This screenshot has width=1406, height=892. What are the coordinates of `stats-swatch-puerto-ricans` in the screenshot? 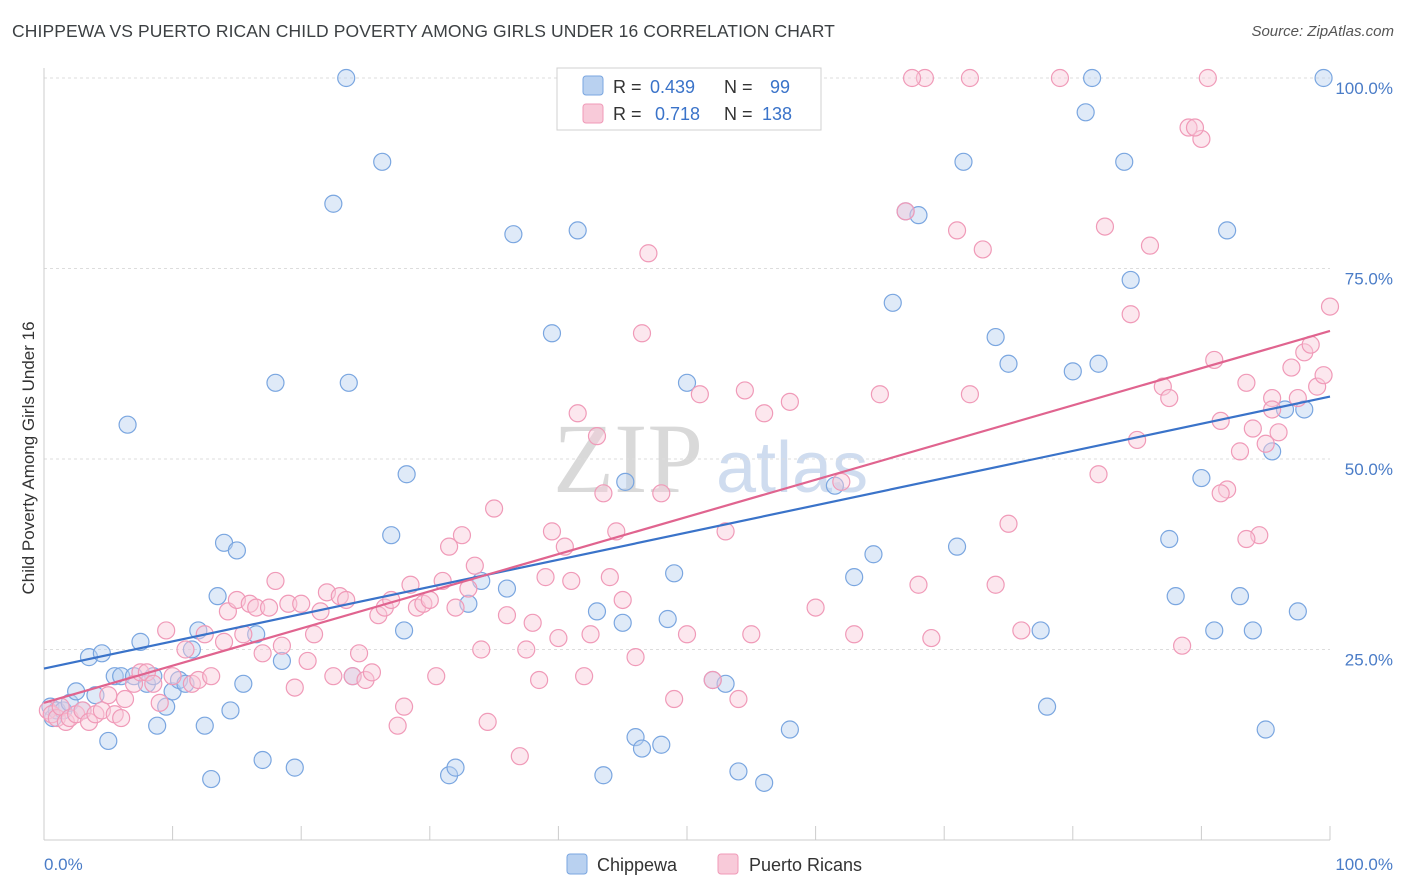 It's located at (593, 113).